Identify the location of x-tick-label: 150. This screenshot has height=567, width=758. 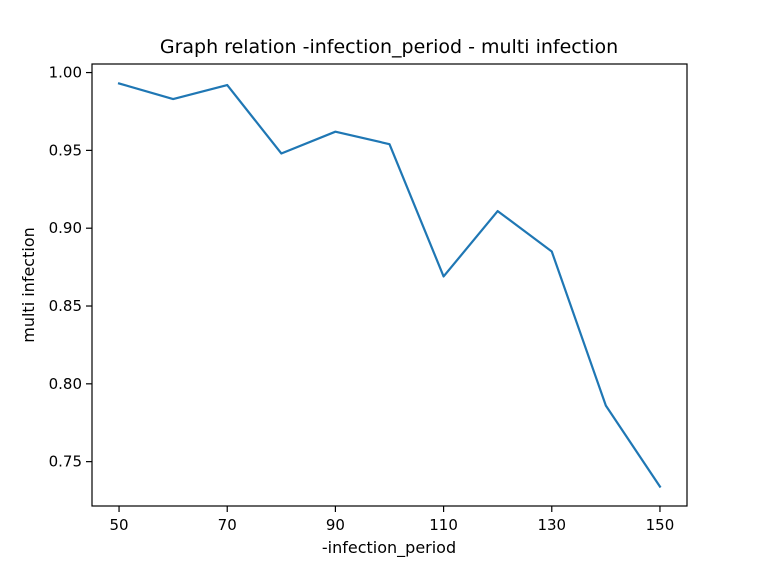
(660, 525).